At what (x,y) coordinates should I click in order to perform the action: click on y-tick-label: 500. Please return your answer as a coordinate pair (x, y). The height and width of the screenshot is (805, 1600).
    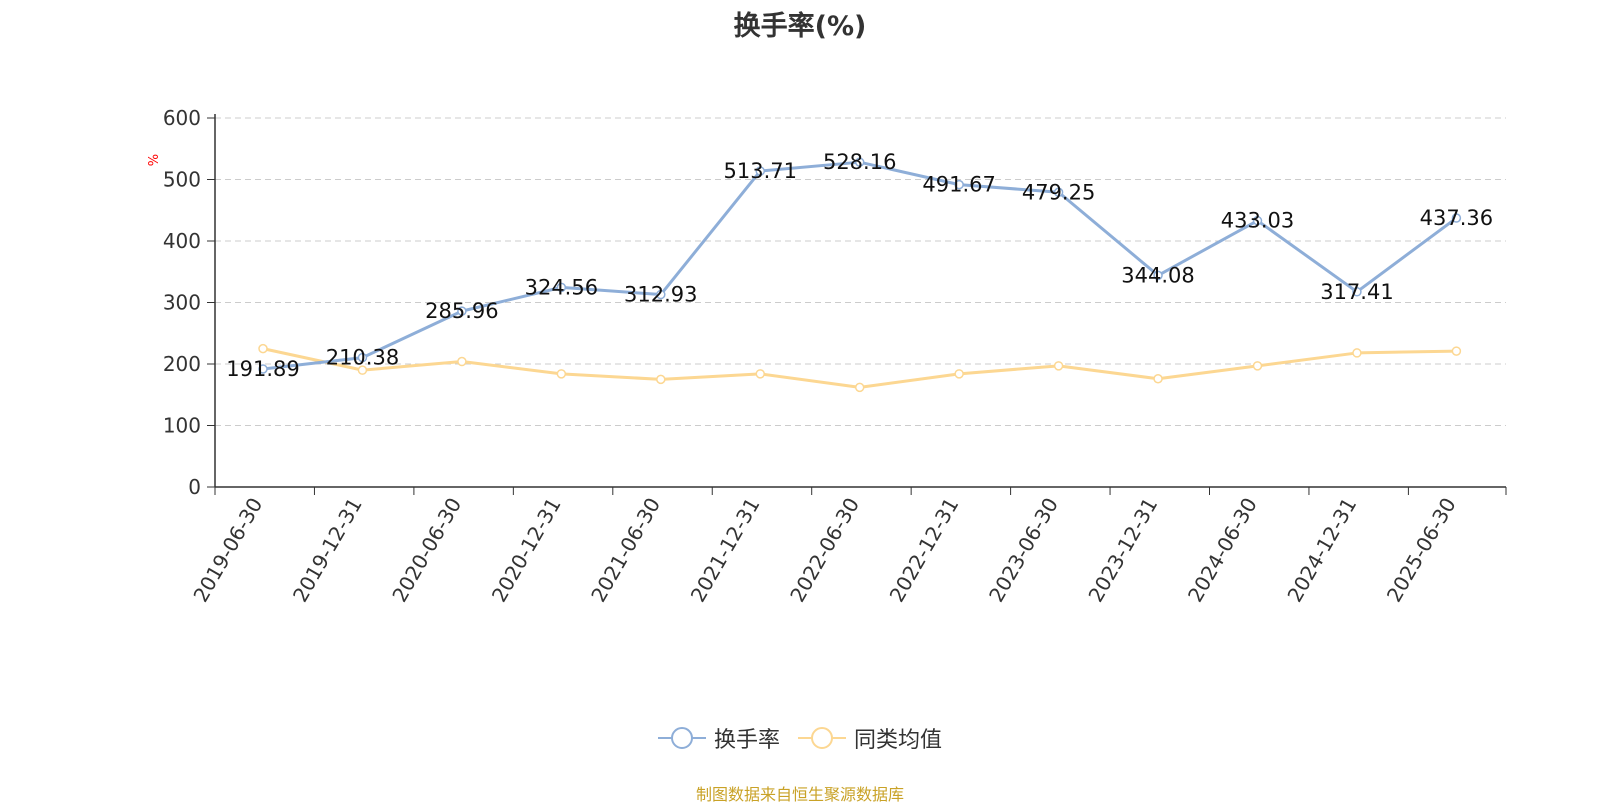
    Looking at the image, I should click on (182, 180).